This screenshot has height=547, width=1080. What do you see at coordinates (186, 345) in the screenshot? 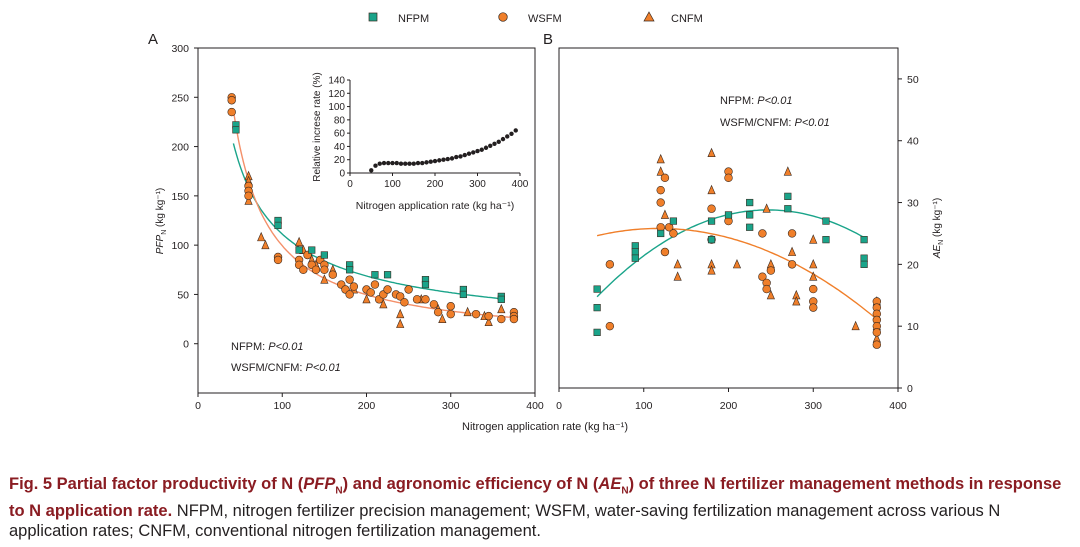
I see `panel-a-ytick-label: 0` at bounding box center [186, 345].